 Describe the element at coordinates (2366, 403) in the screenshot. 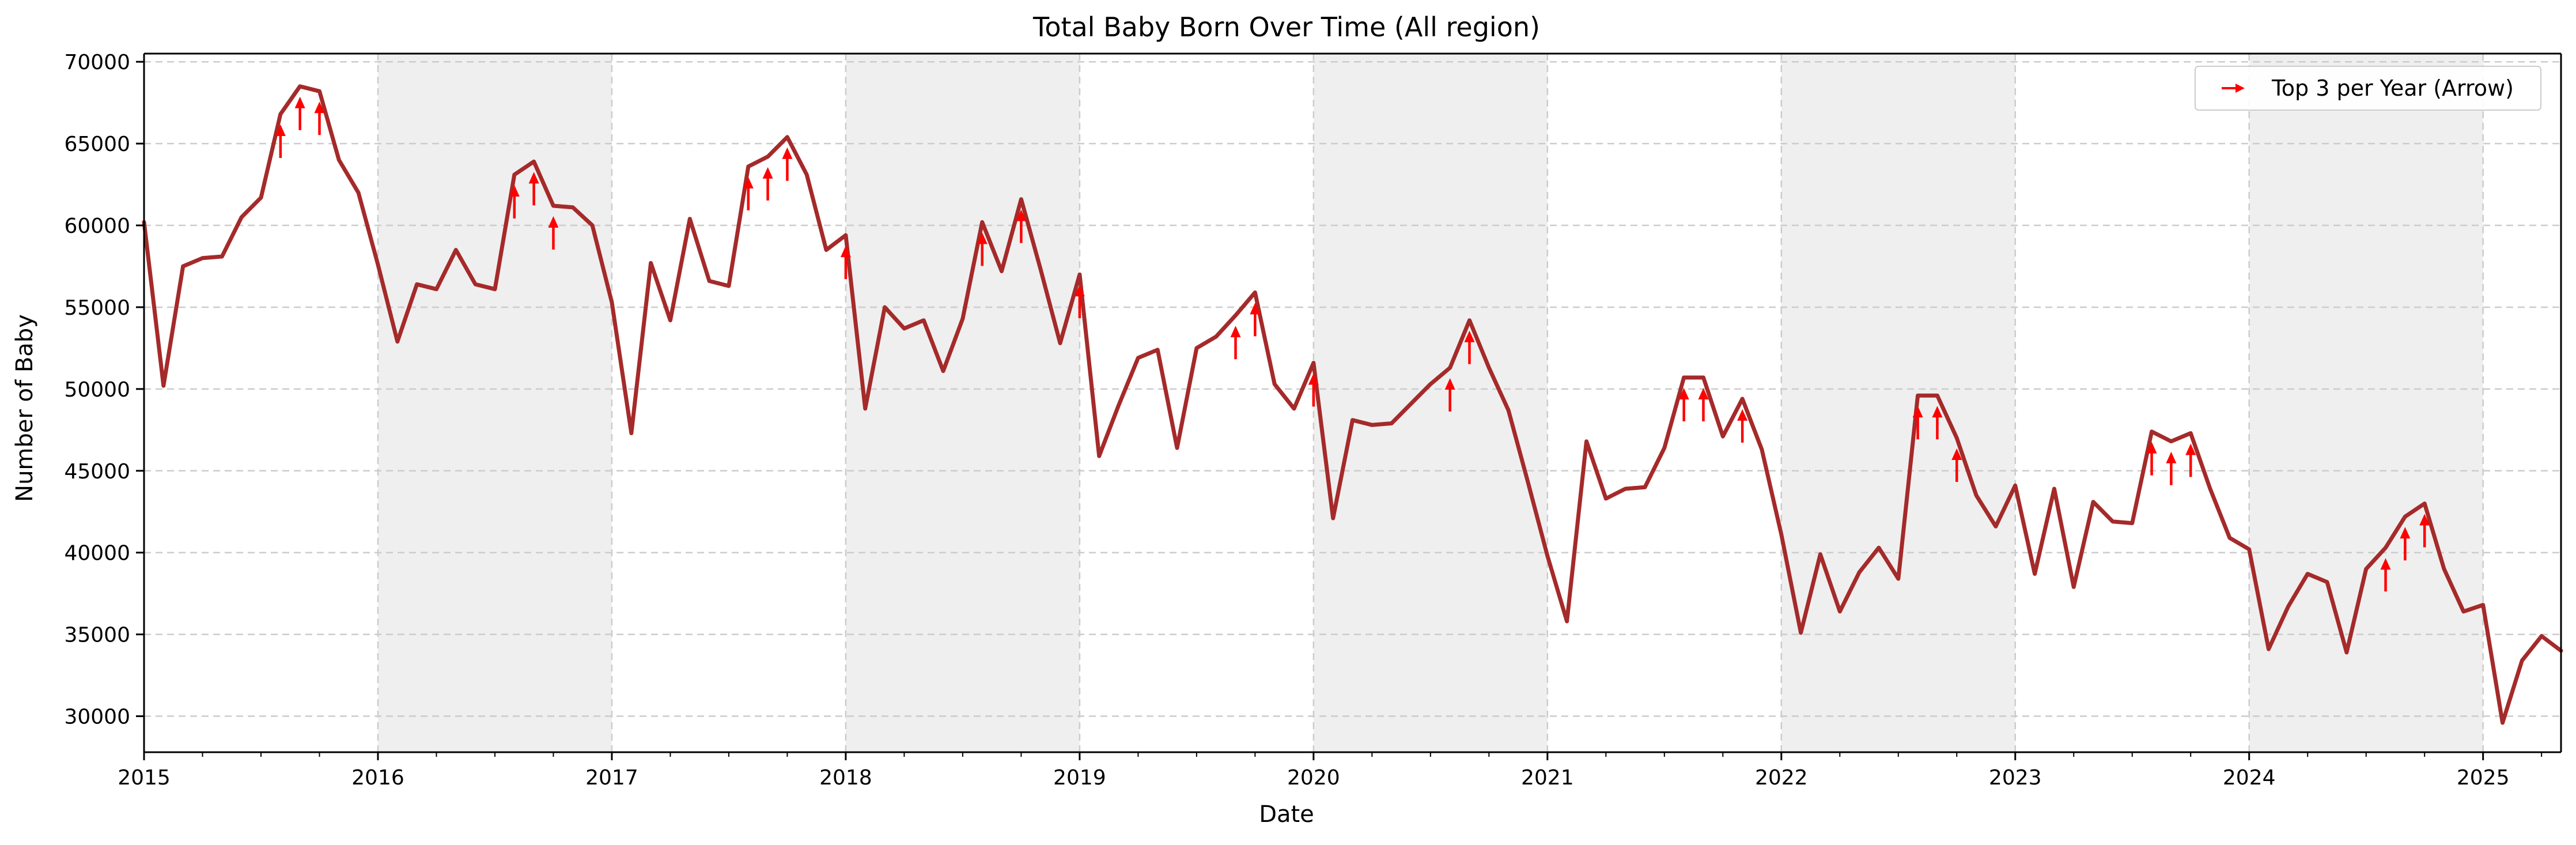

I see `shade-band-2024` at that location.